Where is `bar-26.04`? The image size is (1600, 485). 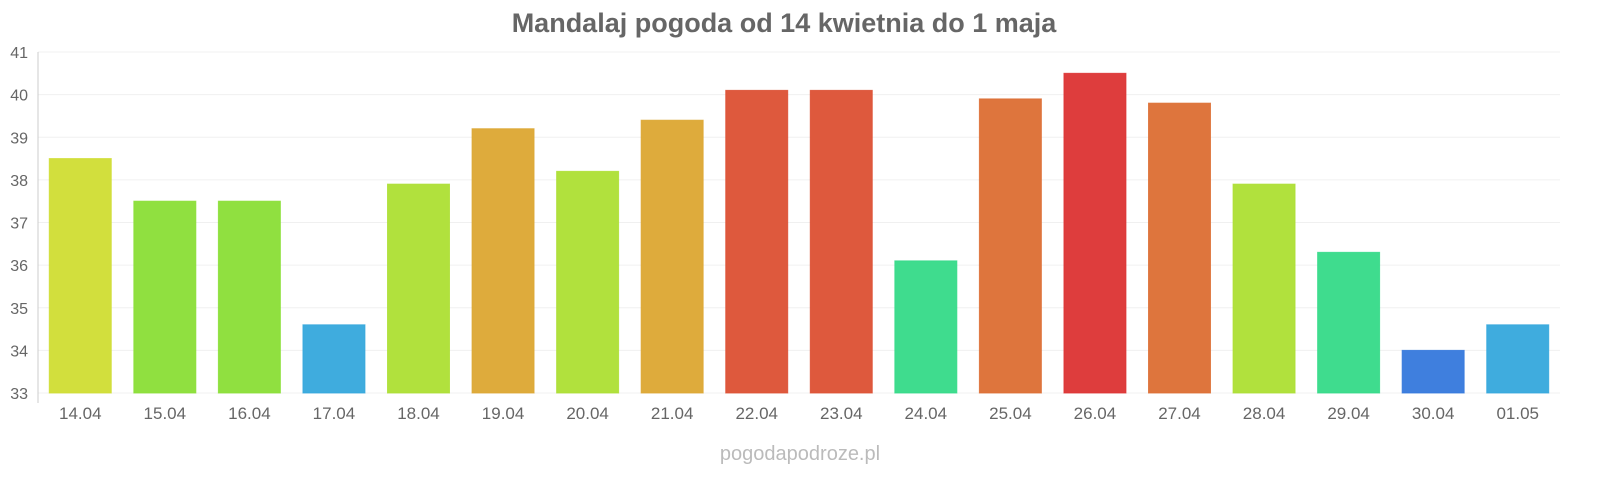 bar-26.04 is located at coordinates (1095, 233).